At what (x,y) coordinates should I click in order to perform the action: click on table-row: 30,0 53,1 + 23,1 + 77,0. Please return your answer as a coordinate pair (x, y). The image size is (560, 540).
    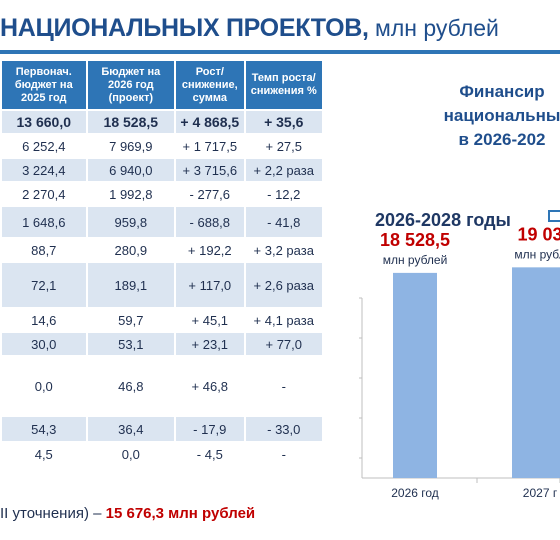
    Looking at the image, I should click on (162, 344).